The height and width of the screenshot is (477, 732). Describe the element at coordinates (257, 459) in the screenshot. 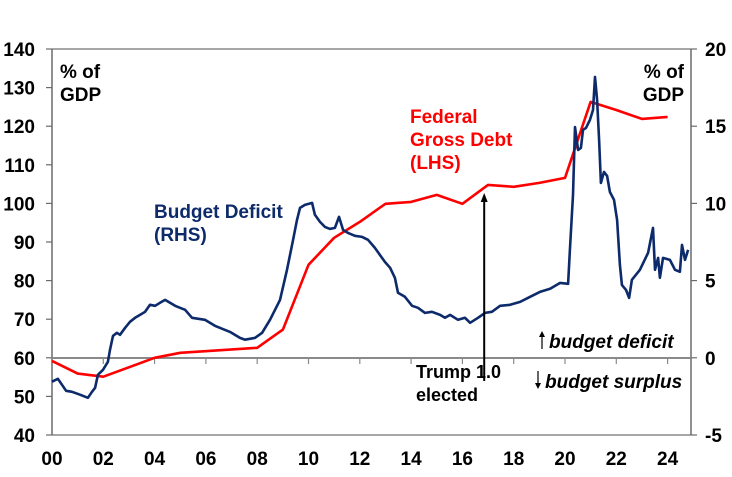

I see `x-tick-label: 08` at that location.